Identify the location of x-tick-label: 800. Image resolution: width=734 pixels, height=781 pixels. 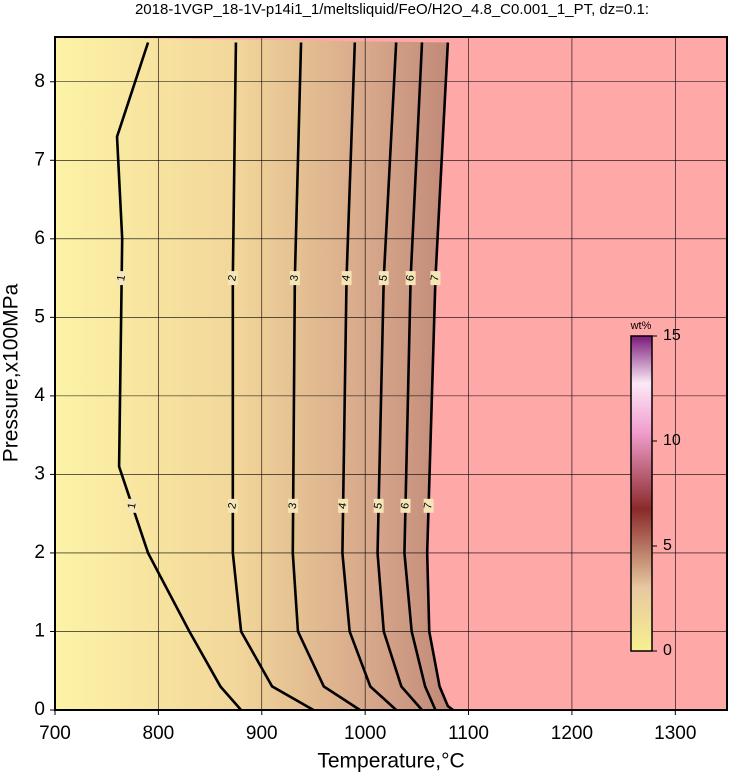
(159, 733).